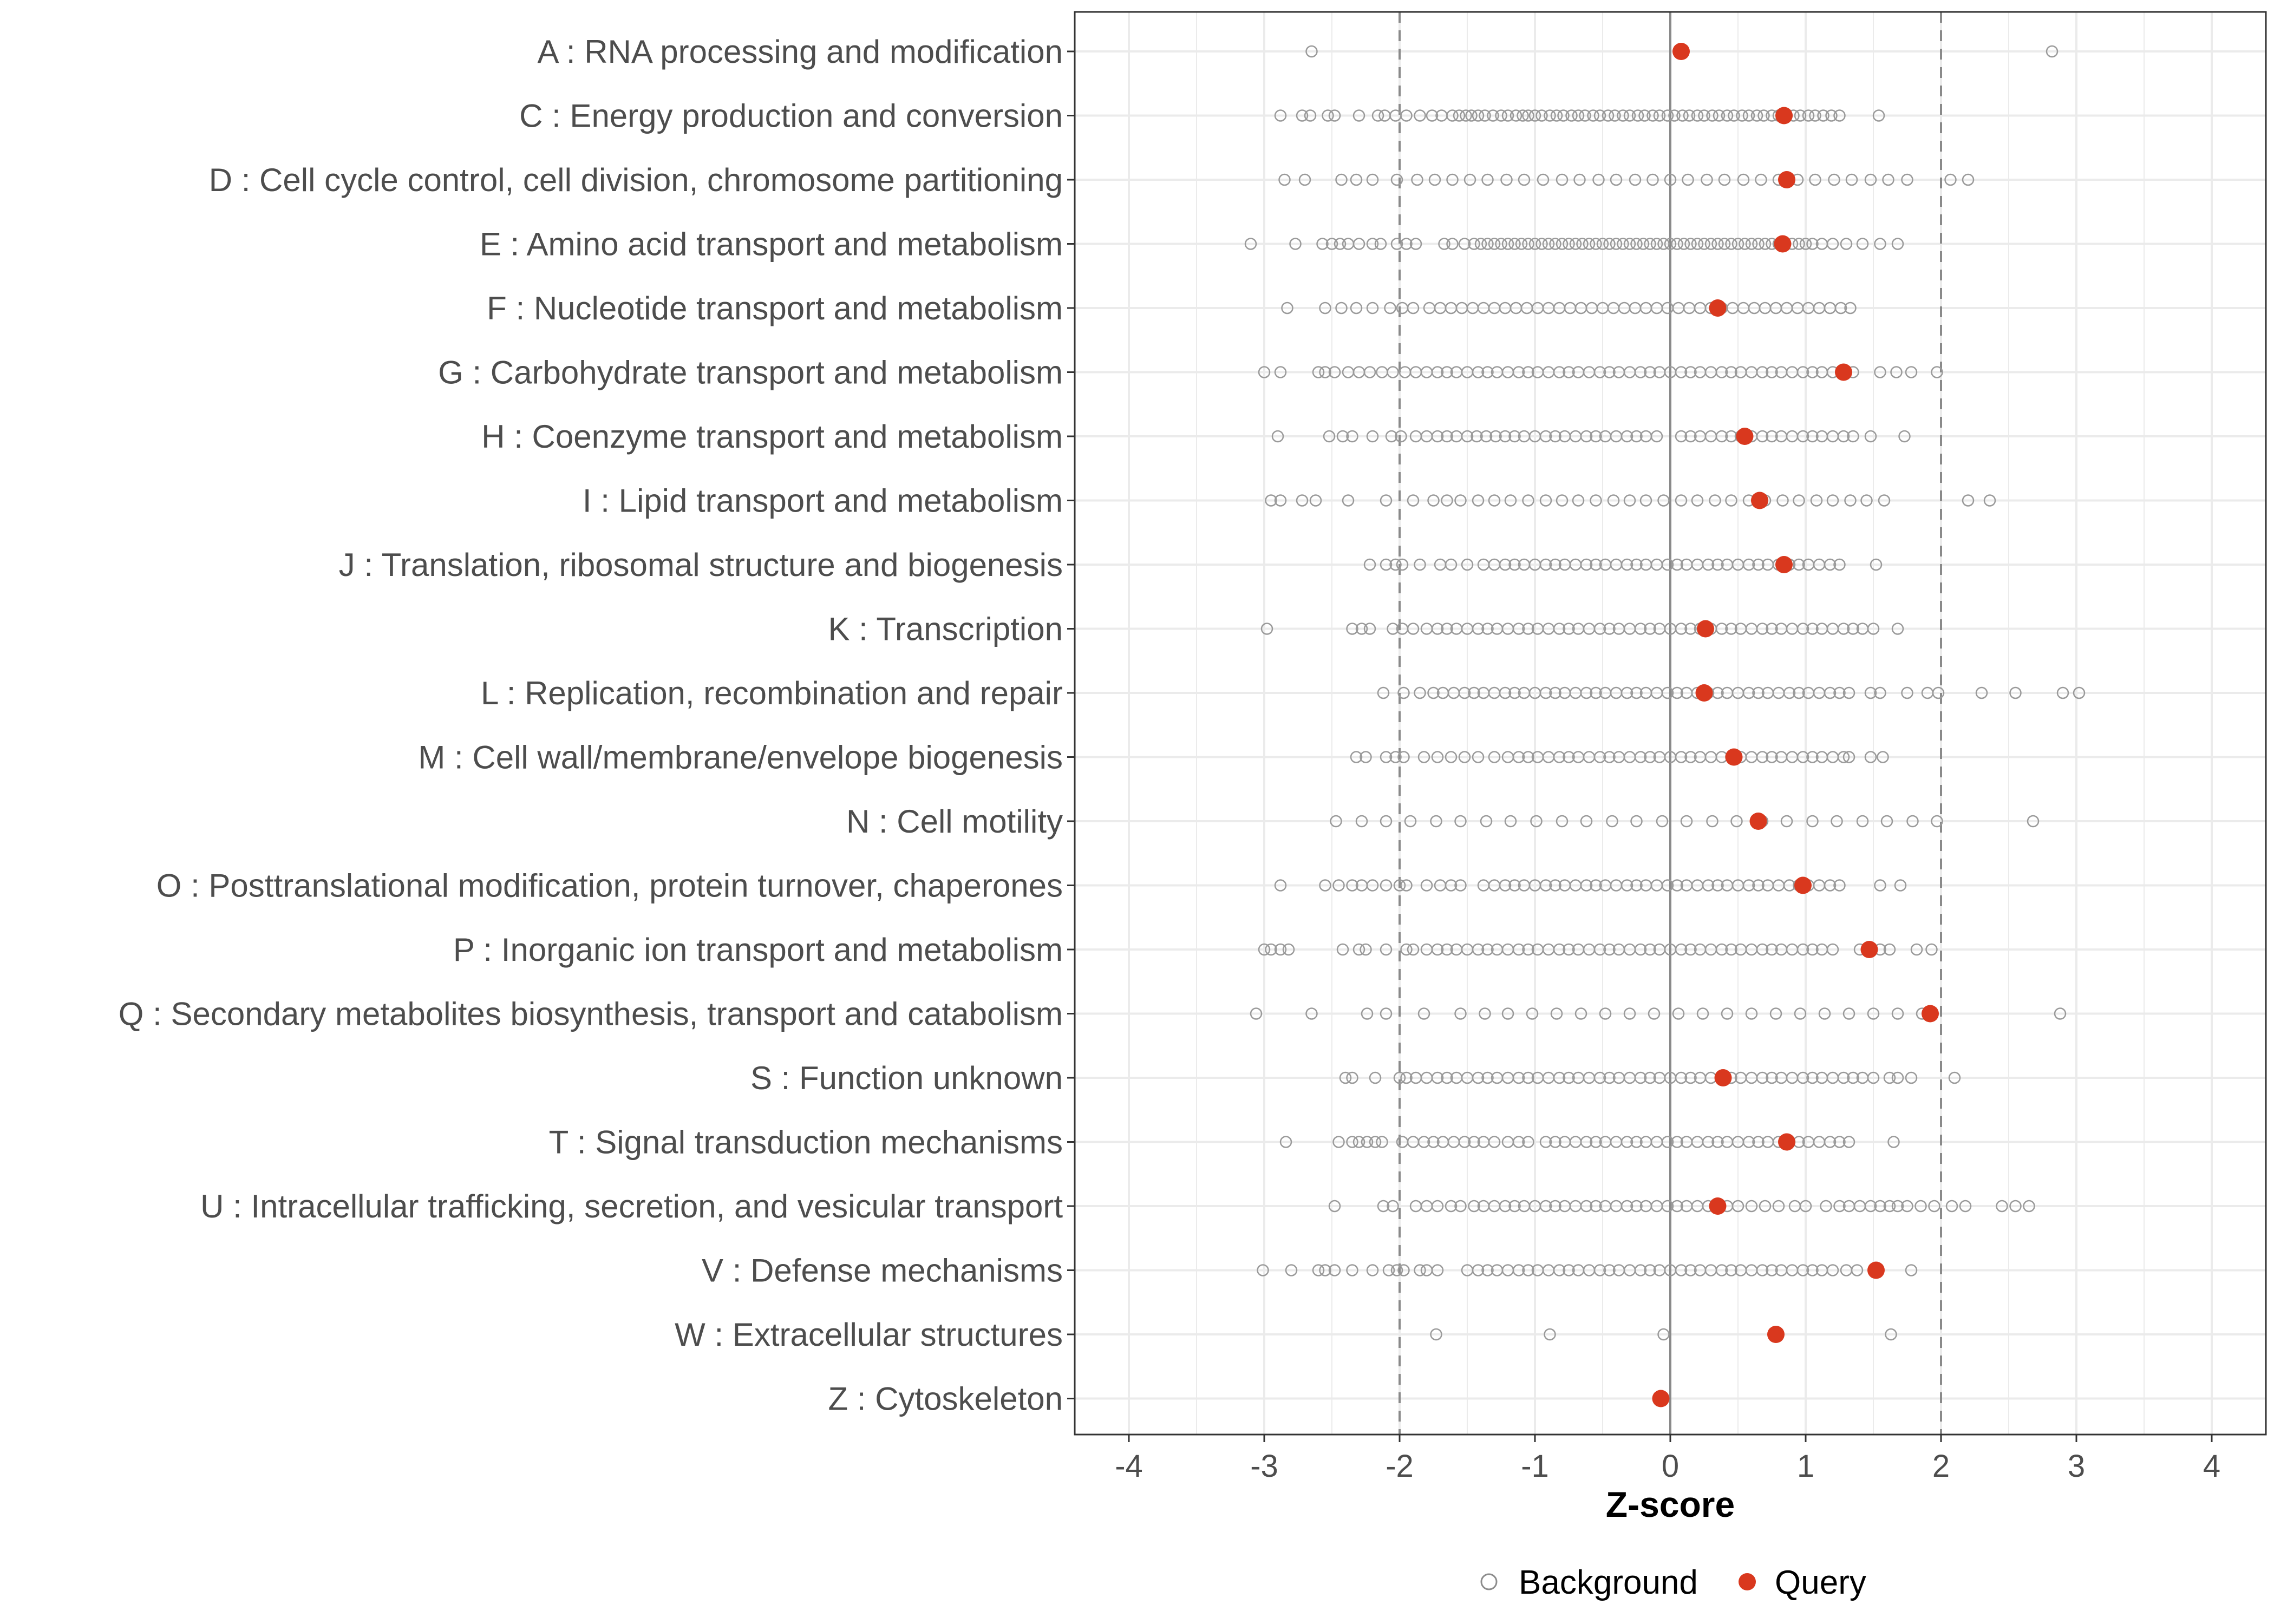 The height and width of the screenshot is (1624, 2274). What do you see at coordinates (800, 52) in the screenshot?
I see `category-label: A : RNA processing and modification` at bounding box center [800, 52].